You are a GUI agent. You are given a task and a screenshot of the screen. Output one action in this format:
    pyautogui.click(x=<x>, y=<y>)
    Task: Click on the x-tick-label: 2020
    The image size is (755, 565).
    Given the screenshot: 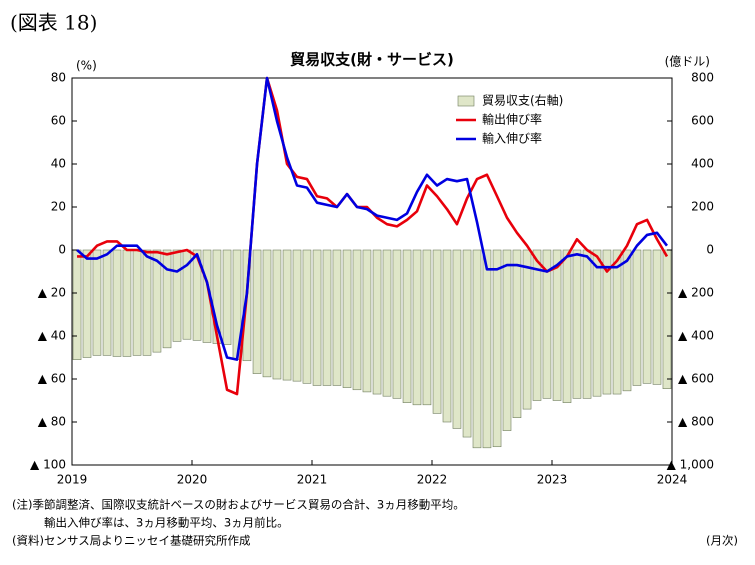 What is the action you would take?
    pyautogui.click(x=192, y=480)
    